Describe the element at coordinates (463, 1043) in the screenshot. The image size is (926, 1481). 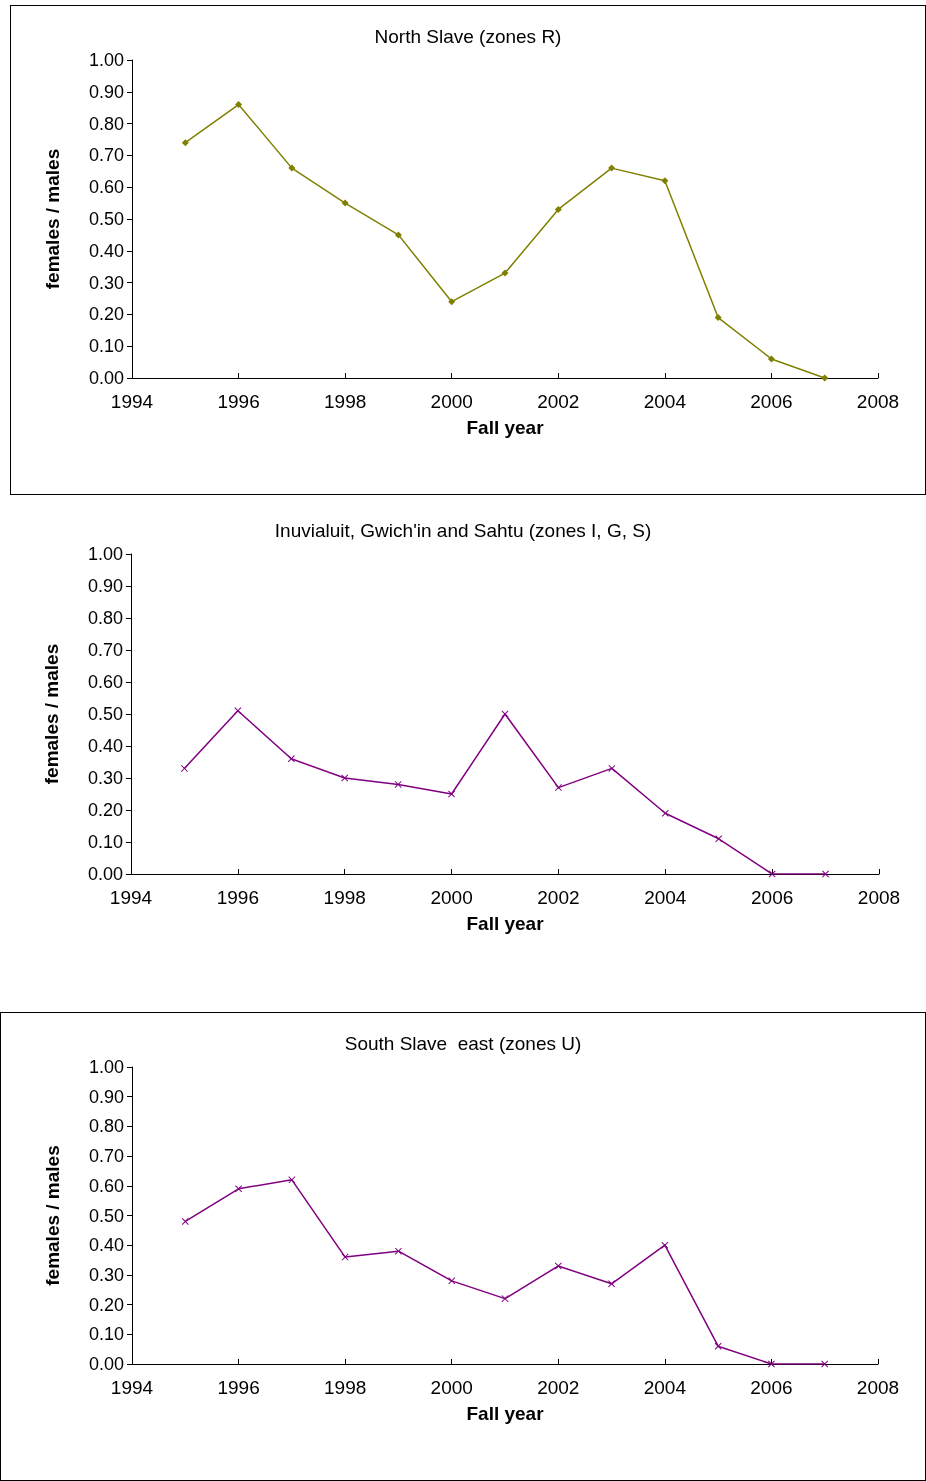
I see `chart-title: South Slave east (zones U)` at that location.